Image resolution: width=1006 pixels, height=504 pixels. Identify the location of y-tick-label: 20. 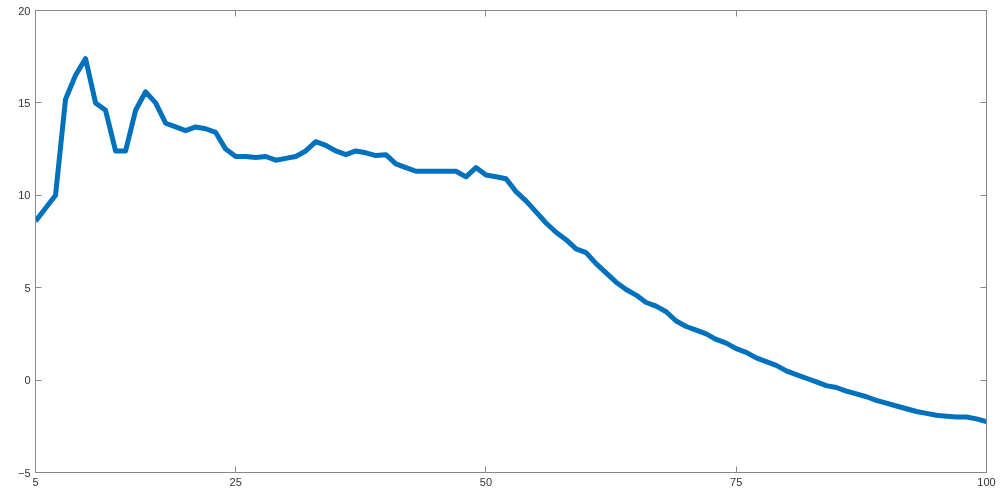
(24, 10).